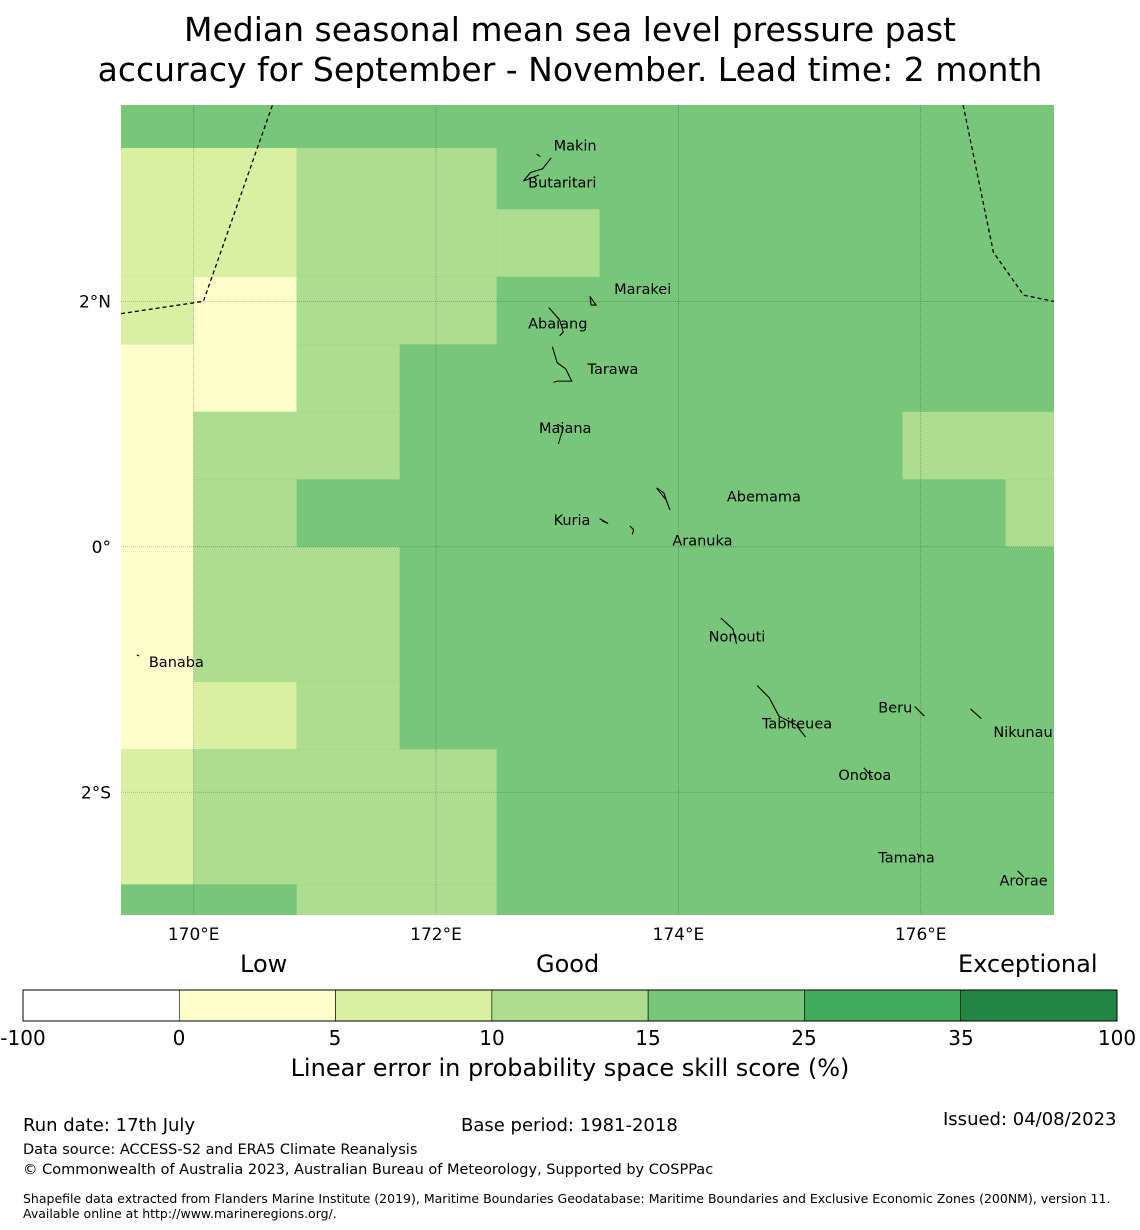  Describe the element at coordinates (569, 1125) in the screenshot. I see `base-period: Base period: 1981-2018` at that location.